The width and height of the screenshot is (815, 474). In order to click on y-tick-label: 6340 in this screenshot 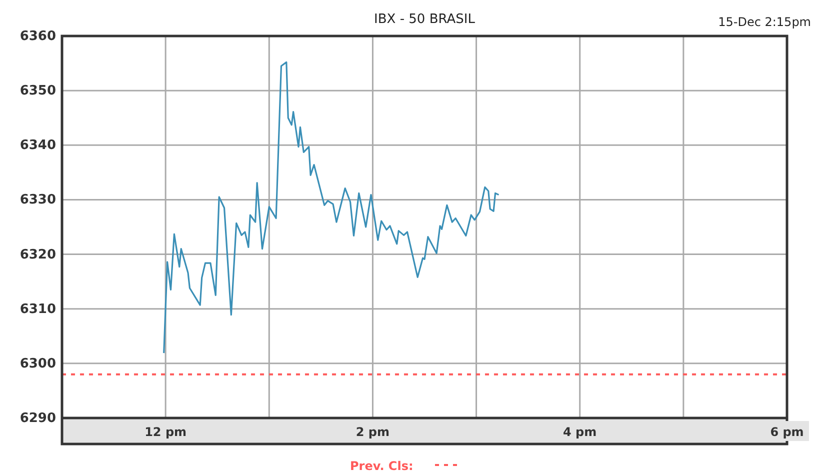, I will do `click(38, 146)`.